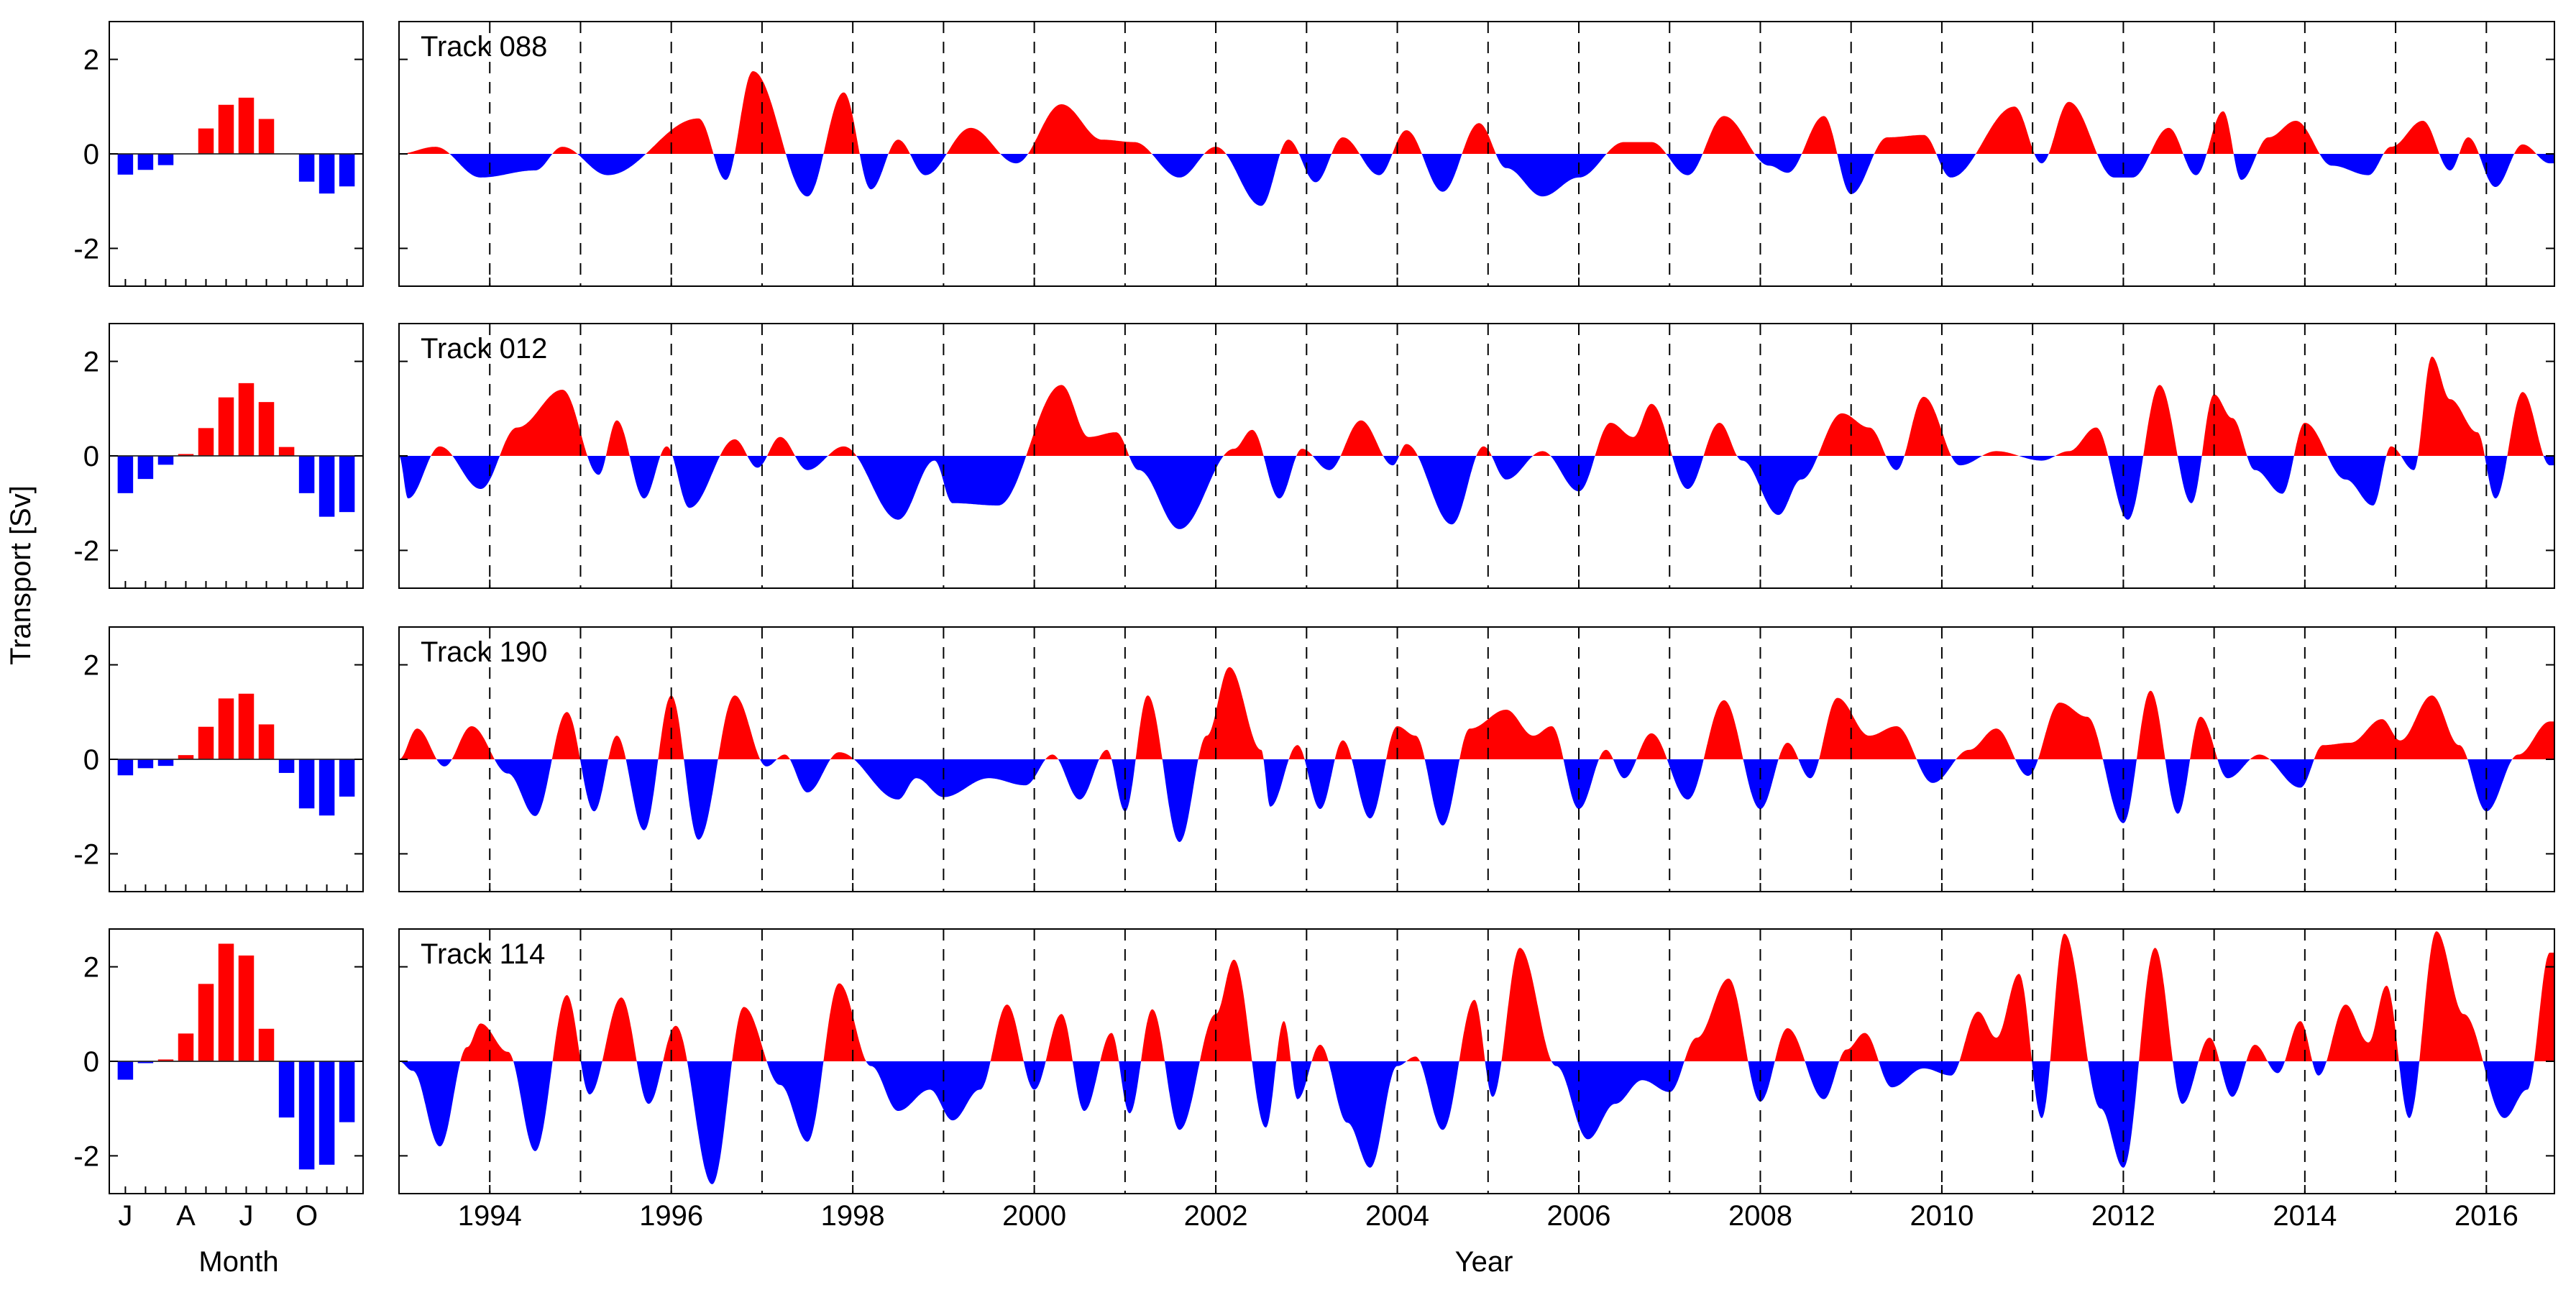  What do you see at coordinates (1397, 1216) in the screenshot?
I see `timeseries-x-tick-label: 2004` at bounding box center [1397, 1216].